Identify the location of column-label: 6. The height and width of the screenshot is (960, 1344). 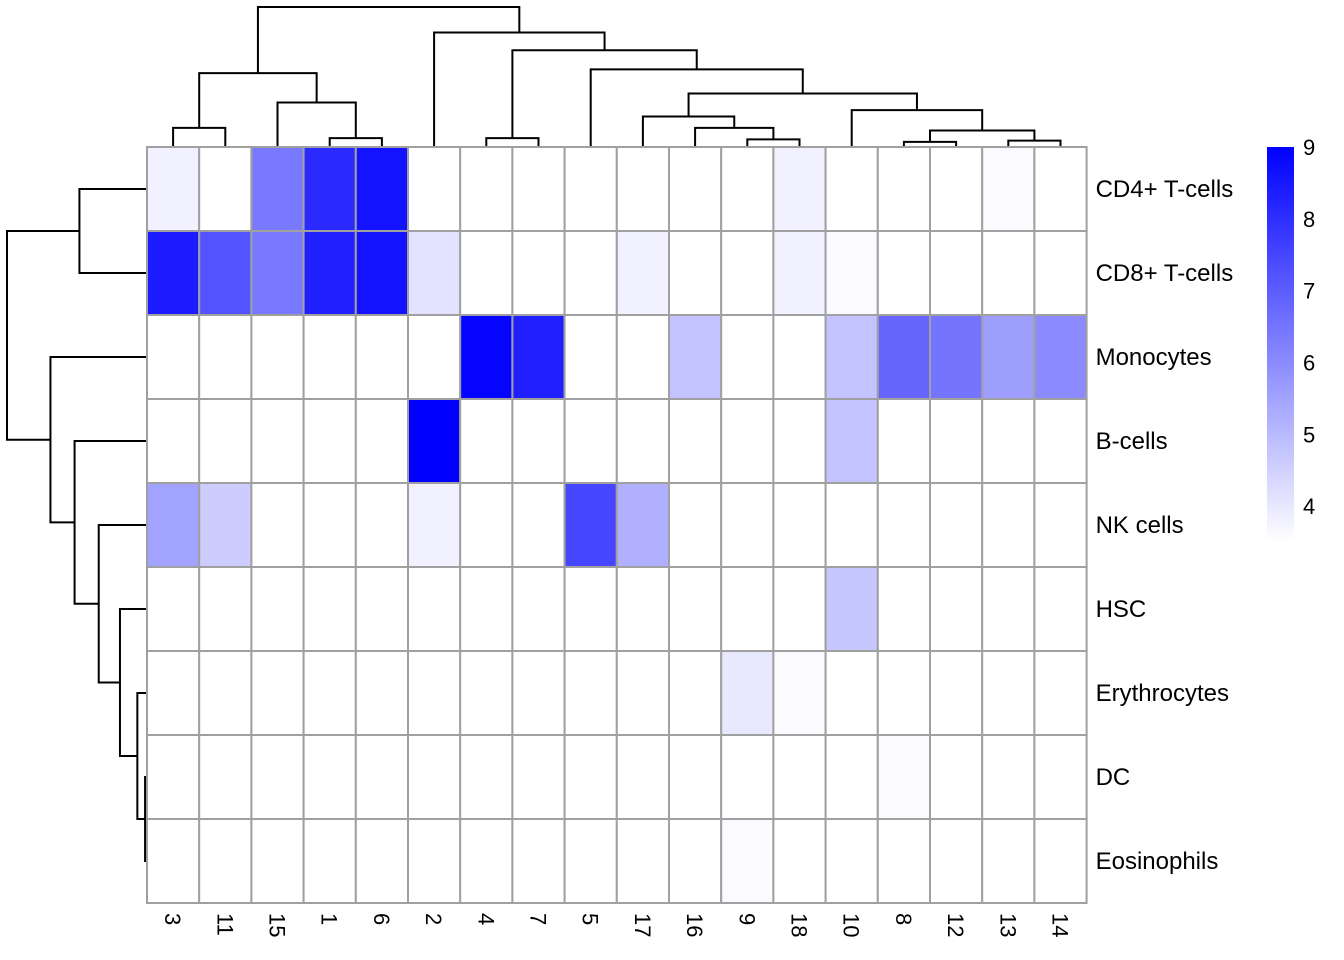
(381, 919).